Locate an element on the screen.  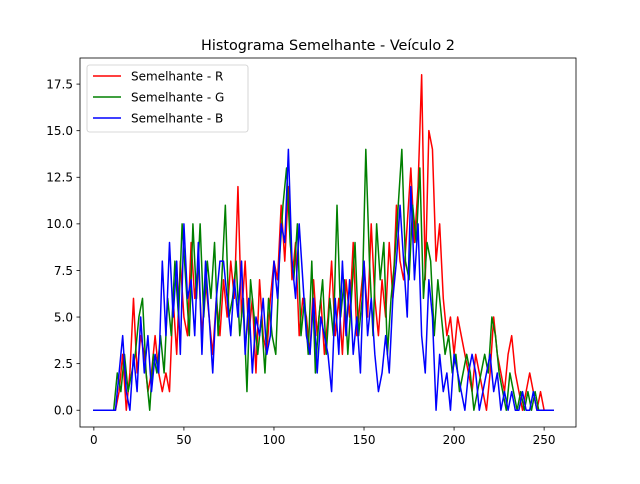
y-tick-label: 12.5 is located at coordinates (59, 178).